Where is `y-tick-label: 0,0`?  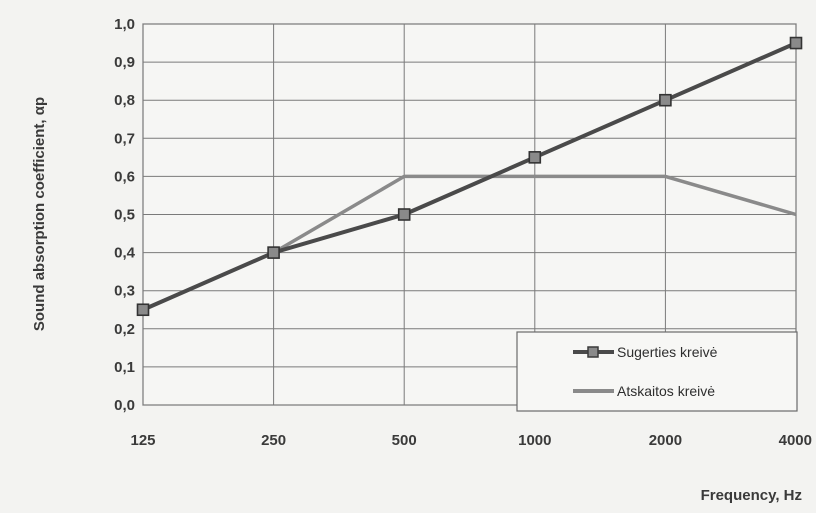 y-tick-label: 0,0 is located at coordinates (124, 405).